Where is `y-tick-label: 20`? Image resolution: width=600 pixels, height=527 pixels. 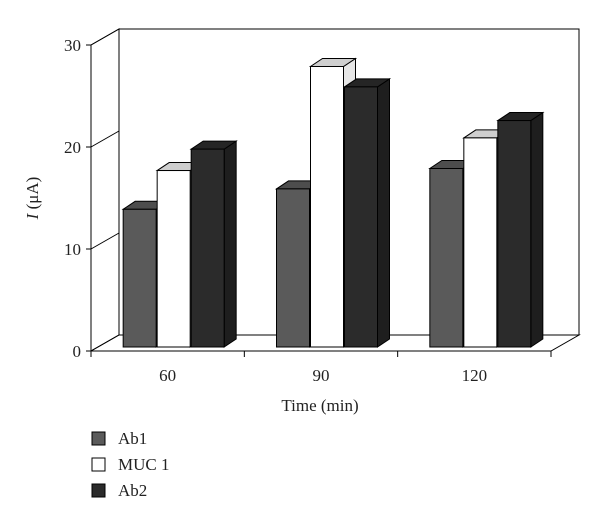 y-tick-label: 20 is located at coordinates (72, 147).